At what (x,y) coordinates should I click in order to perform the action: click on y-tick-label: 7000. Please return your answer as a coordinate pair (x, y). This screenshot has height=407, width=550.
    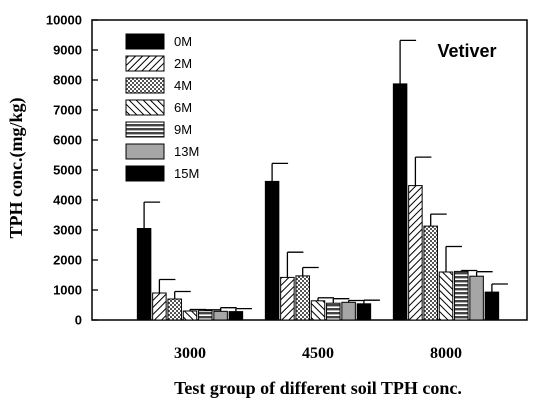
    Looking at the image, I should click on (67, 110).